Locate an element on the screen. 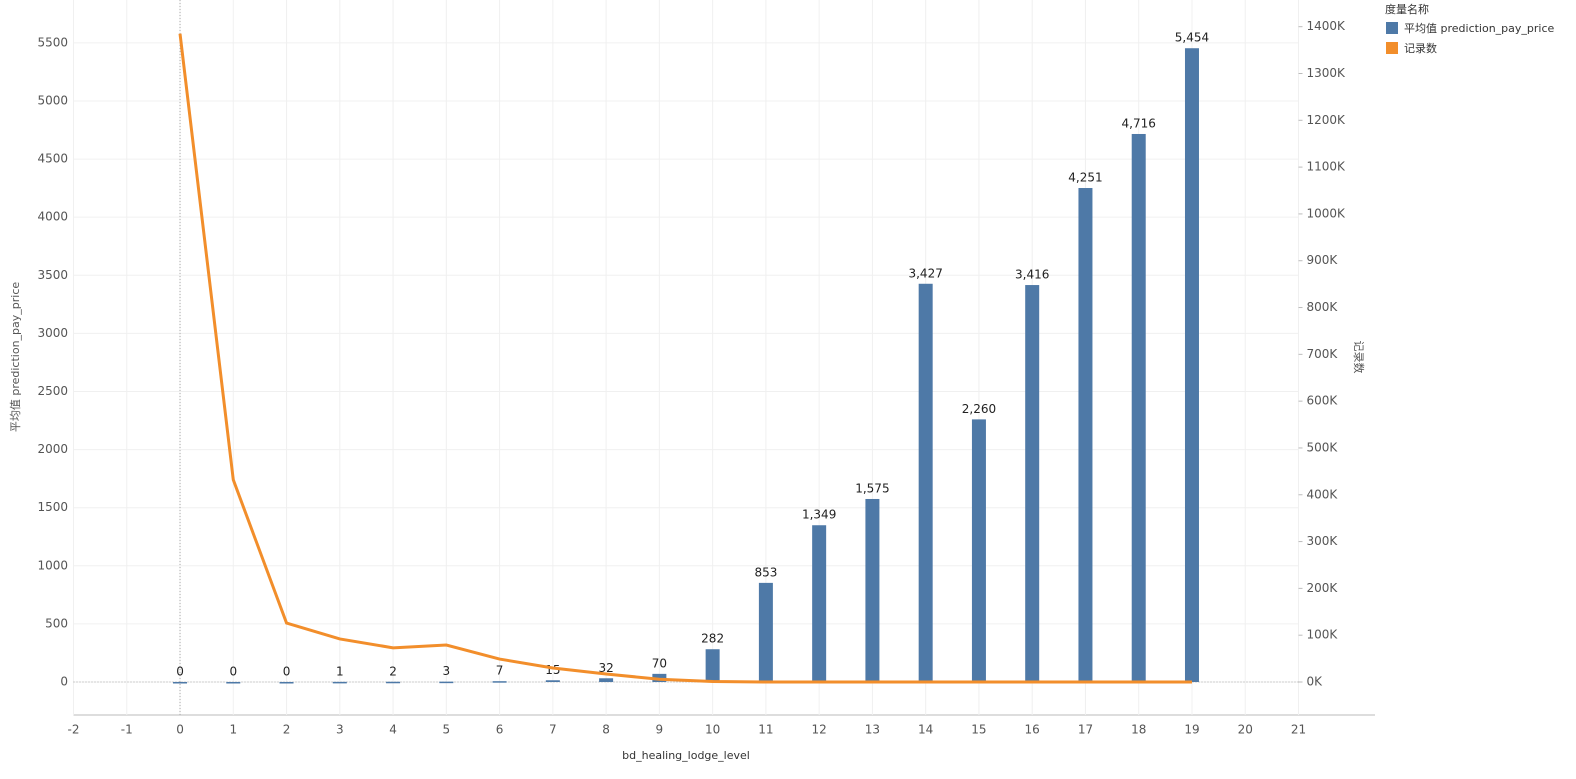 The width and height of the screenshot is (1576, 779). value-label: 7 is located at coordinates (500, 671).